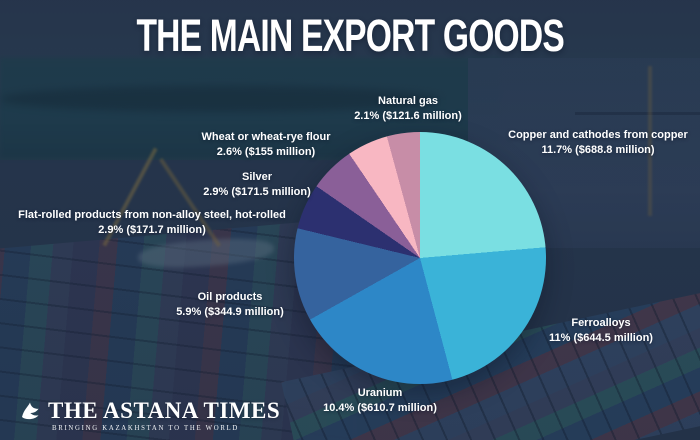  Describe the element at coordinates (257, 177) in the screenshot. I see `slice-label: Silver` at that location.